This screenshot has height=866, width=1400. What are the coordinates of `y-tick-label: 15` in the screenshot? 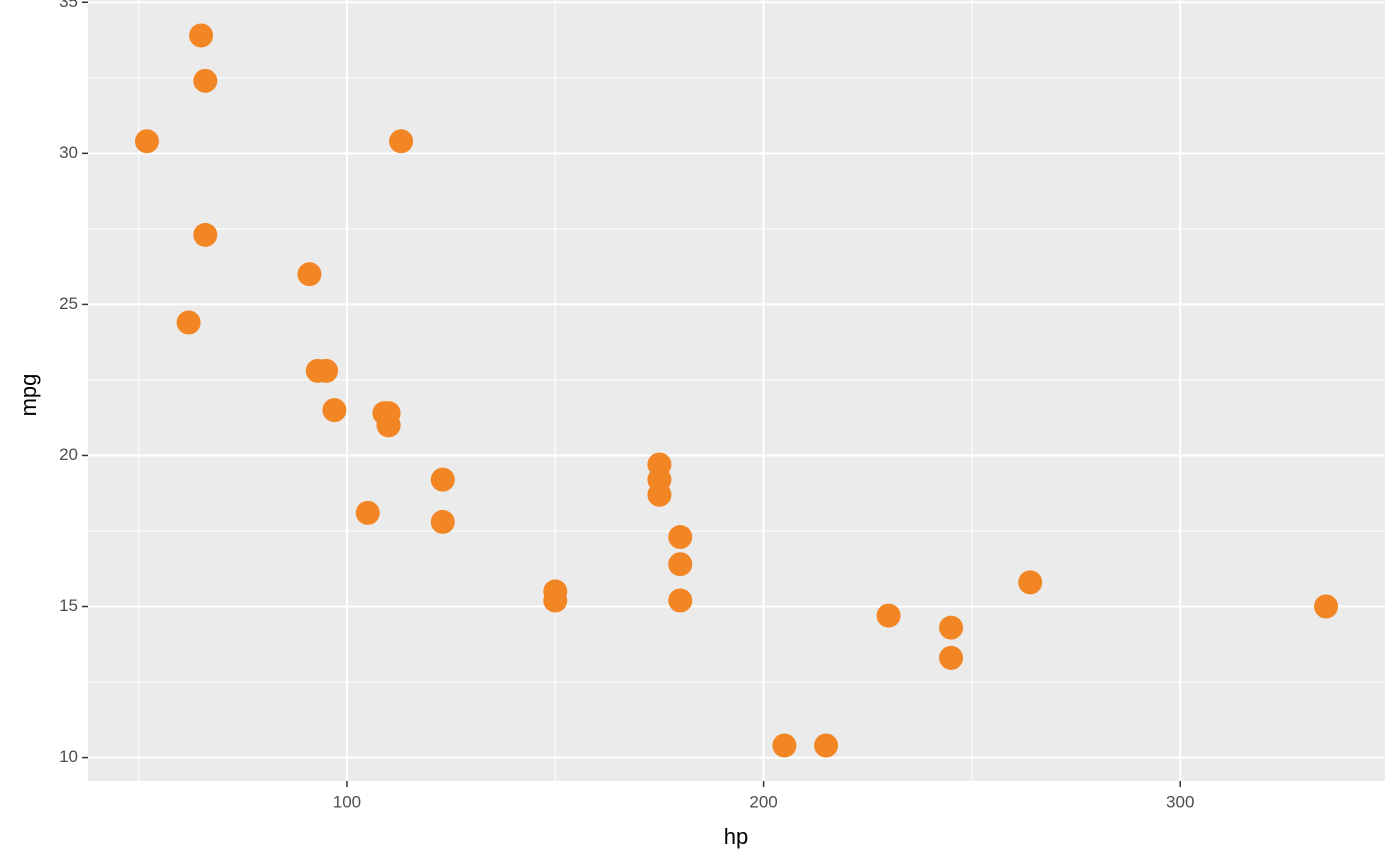 It's located at (68, 605).